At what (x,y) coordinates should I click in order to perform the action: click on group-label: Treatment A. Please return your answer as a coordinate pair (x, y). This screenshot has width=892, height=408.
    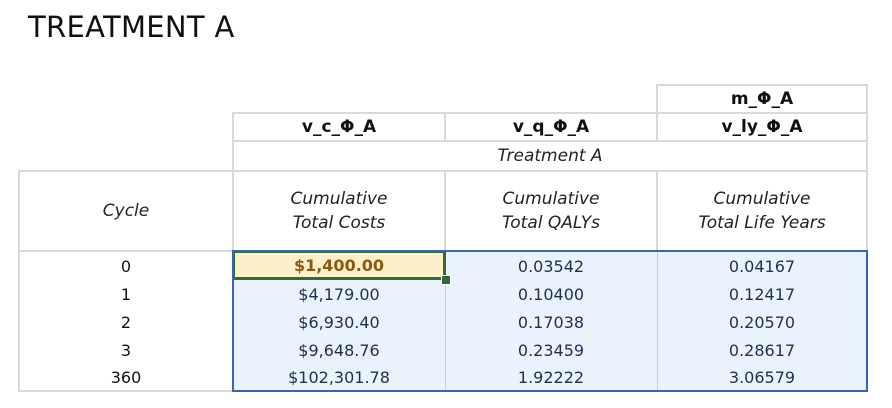
    Looking at the image, I should click on (550, 156).